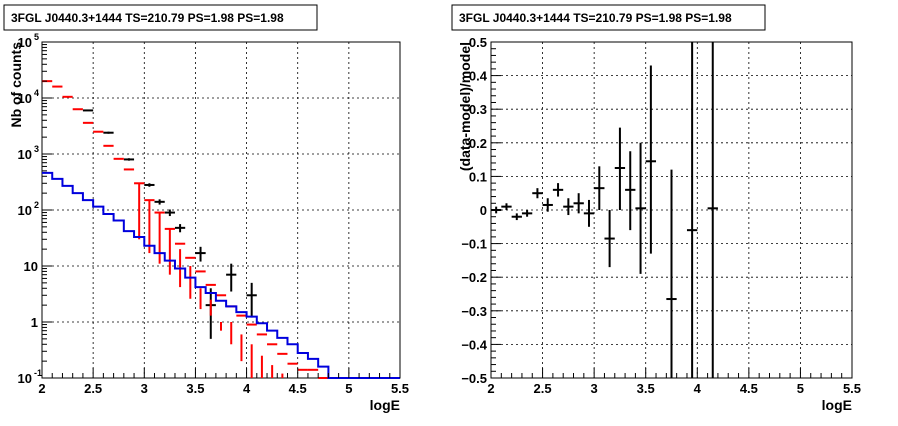  I want to click on y-axis-label: Nb of counts, so click(16, 85).